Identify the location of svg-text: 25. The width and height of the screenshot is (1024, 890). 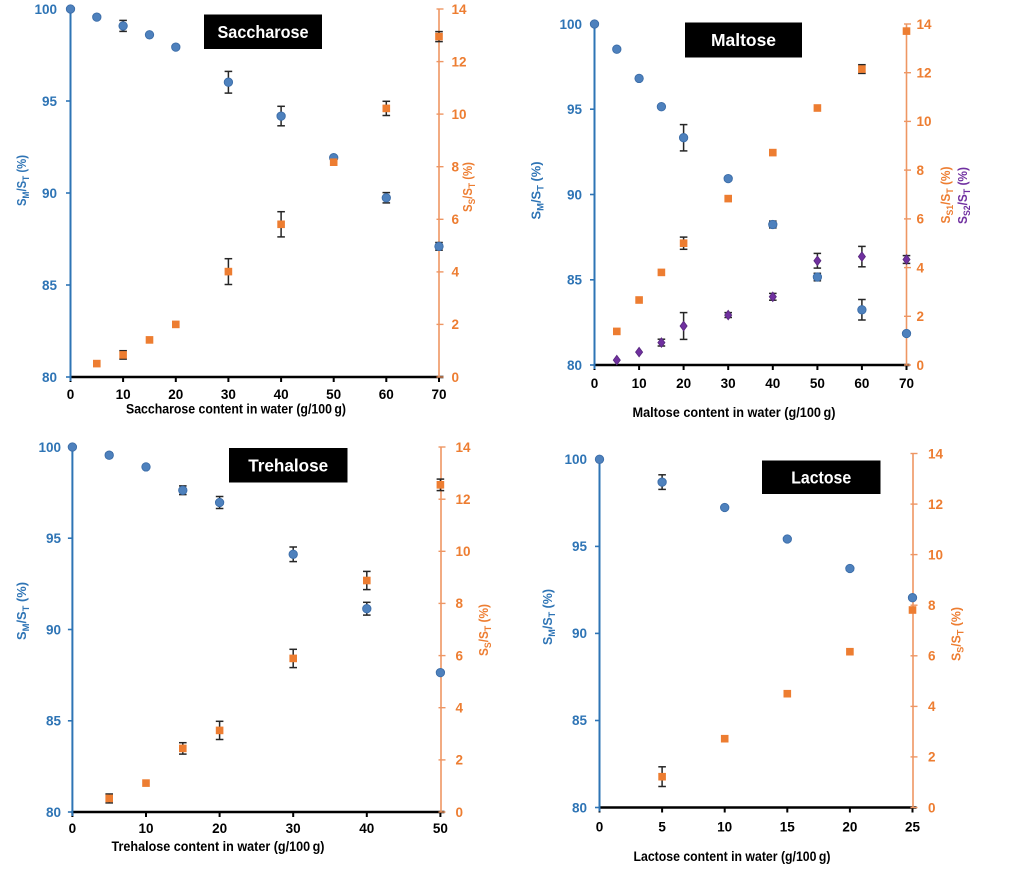
(913, 826).